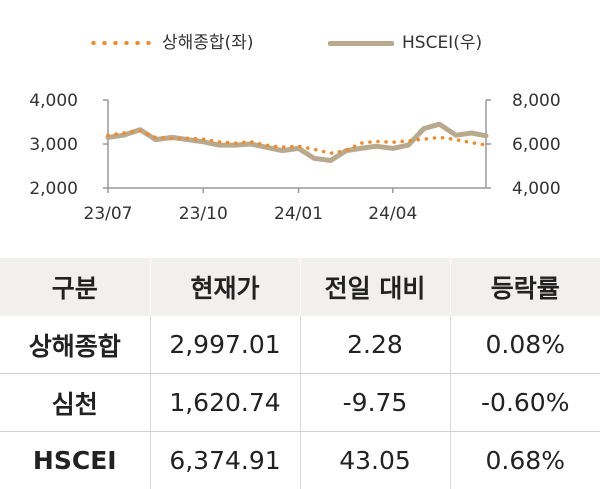 The image size is (600, 489). I want to click on table-row: HSCEI 6,374.91 43.05 0.68%, so click(300, 460).